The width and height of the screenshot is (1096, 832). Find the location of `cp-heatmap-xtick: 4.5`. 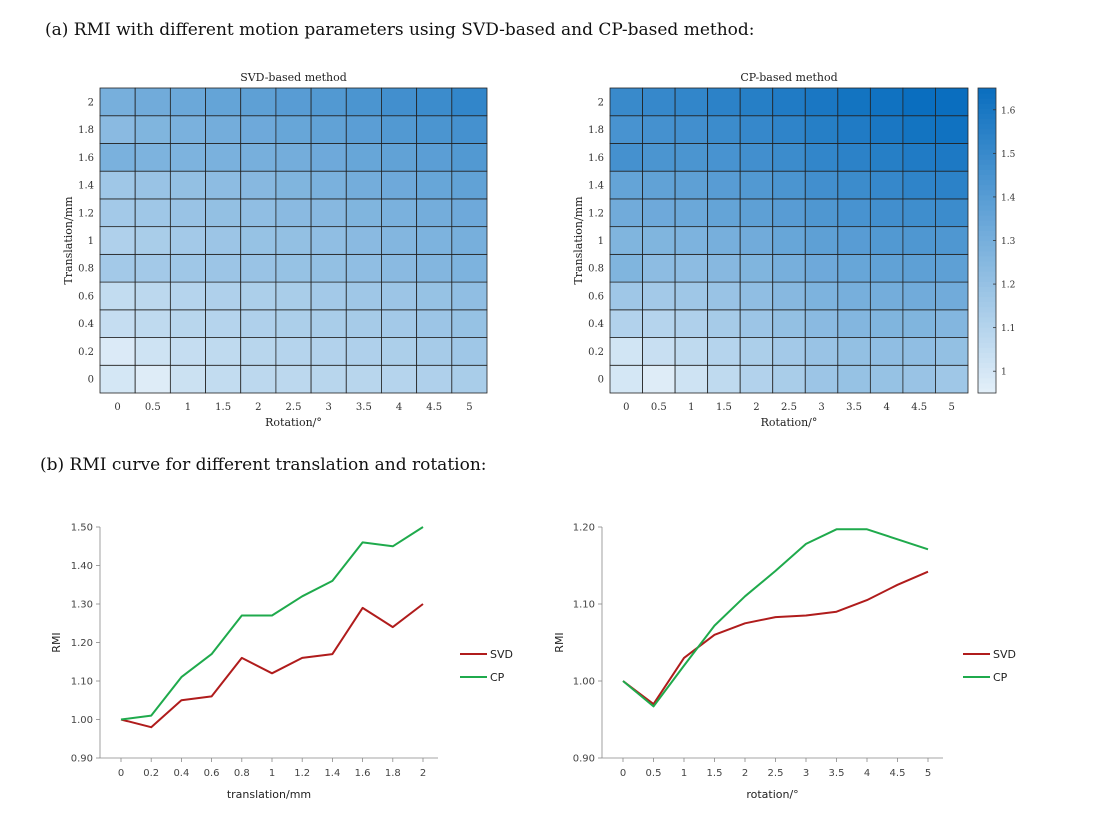

cp-heatmap-xtick: 4.5 is located at coordinates (919, 407).